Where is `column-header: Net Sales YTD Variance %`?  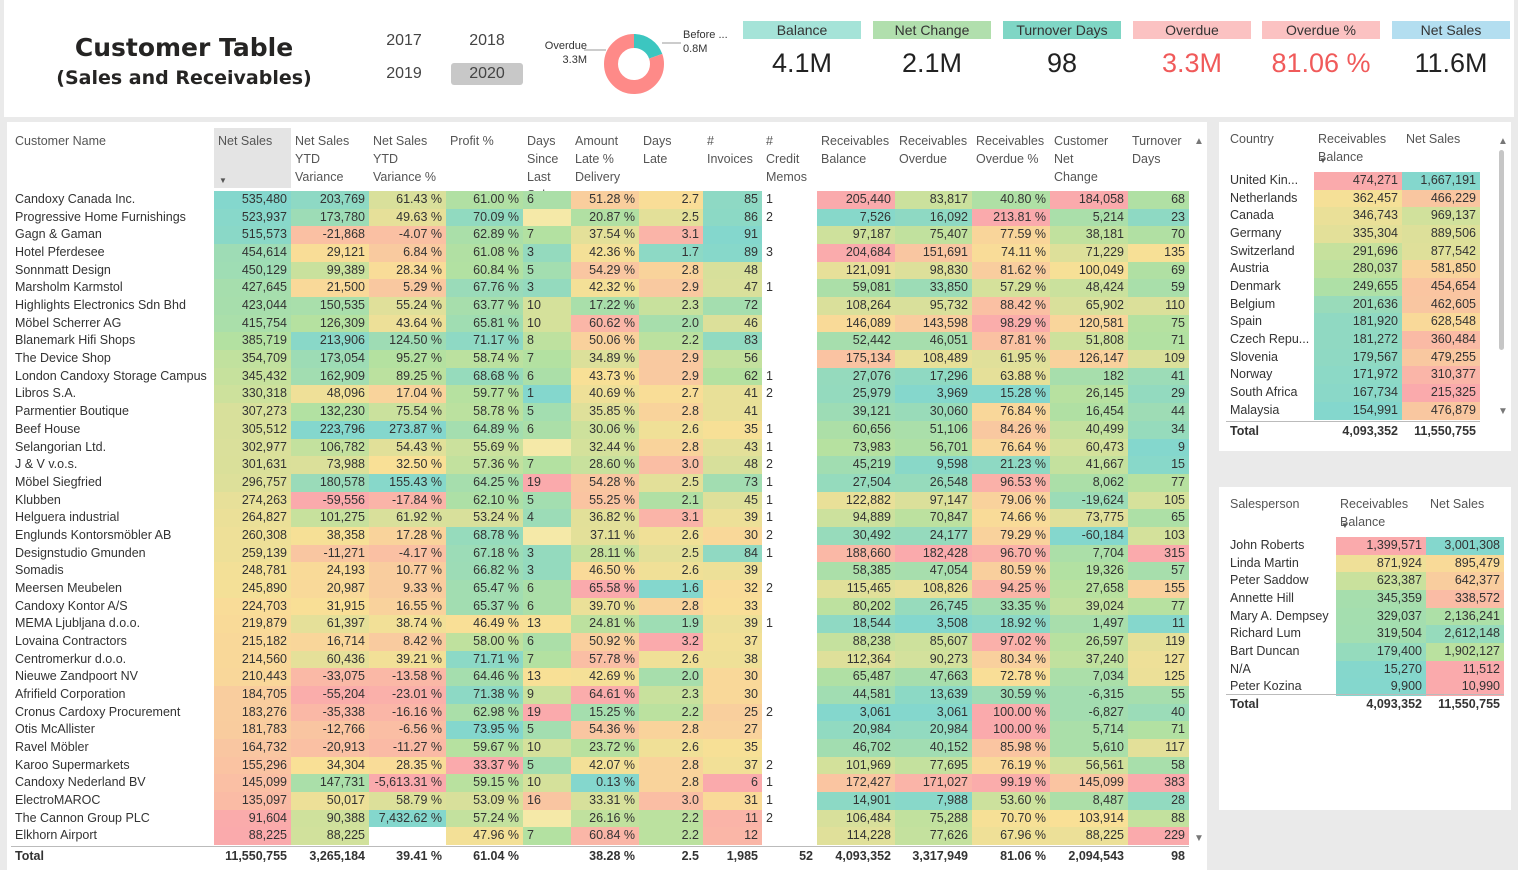 column-header: Net Sales YTD Variance % is located at coordinates (404, 159).